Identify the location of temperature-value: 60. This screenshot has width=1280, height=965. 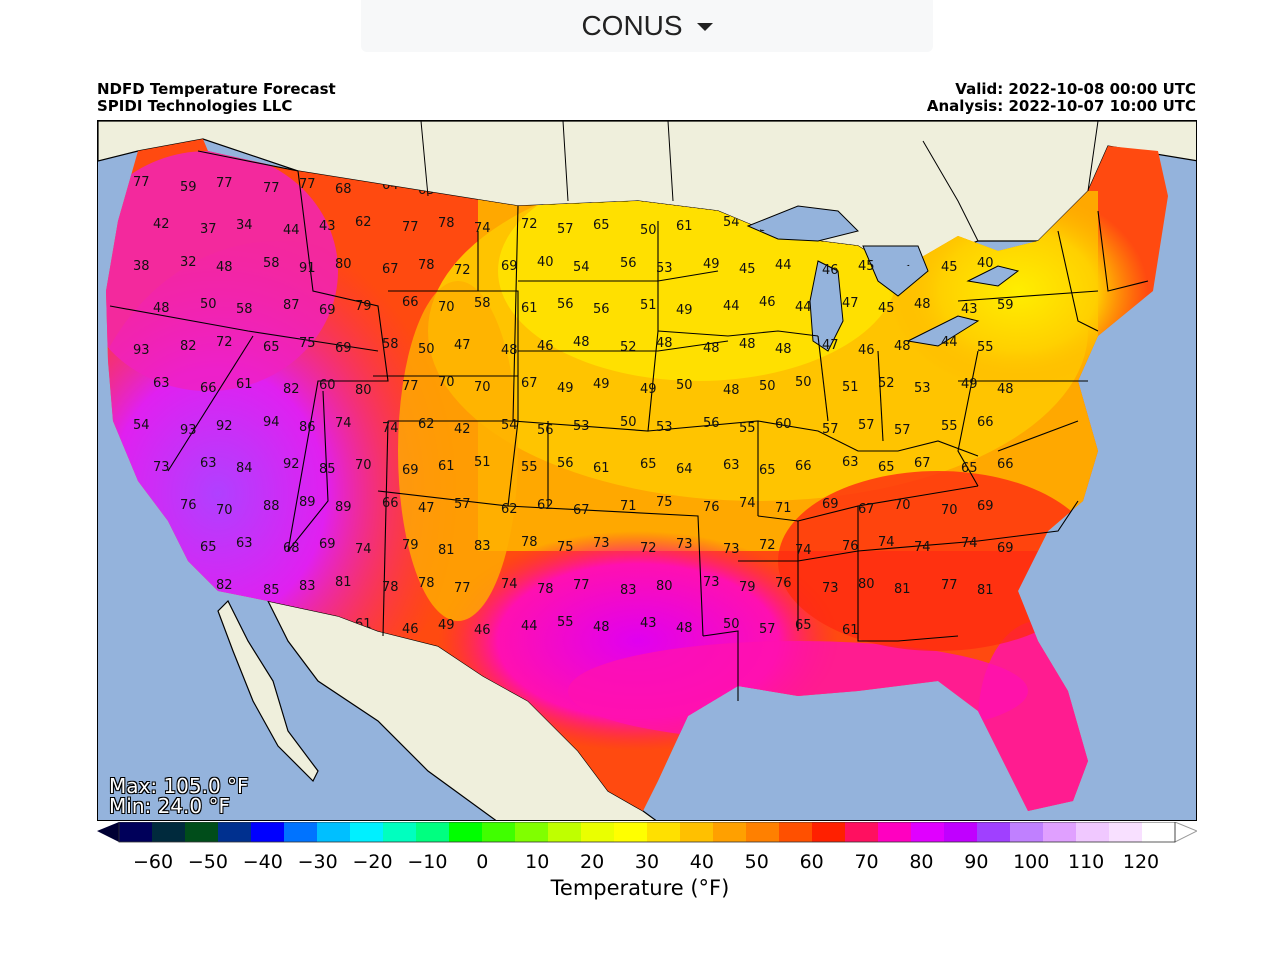
(327, 385).